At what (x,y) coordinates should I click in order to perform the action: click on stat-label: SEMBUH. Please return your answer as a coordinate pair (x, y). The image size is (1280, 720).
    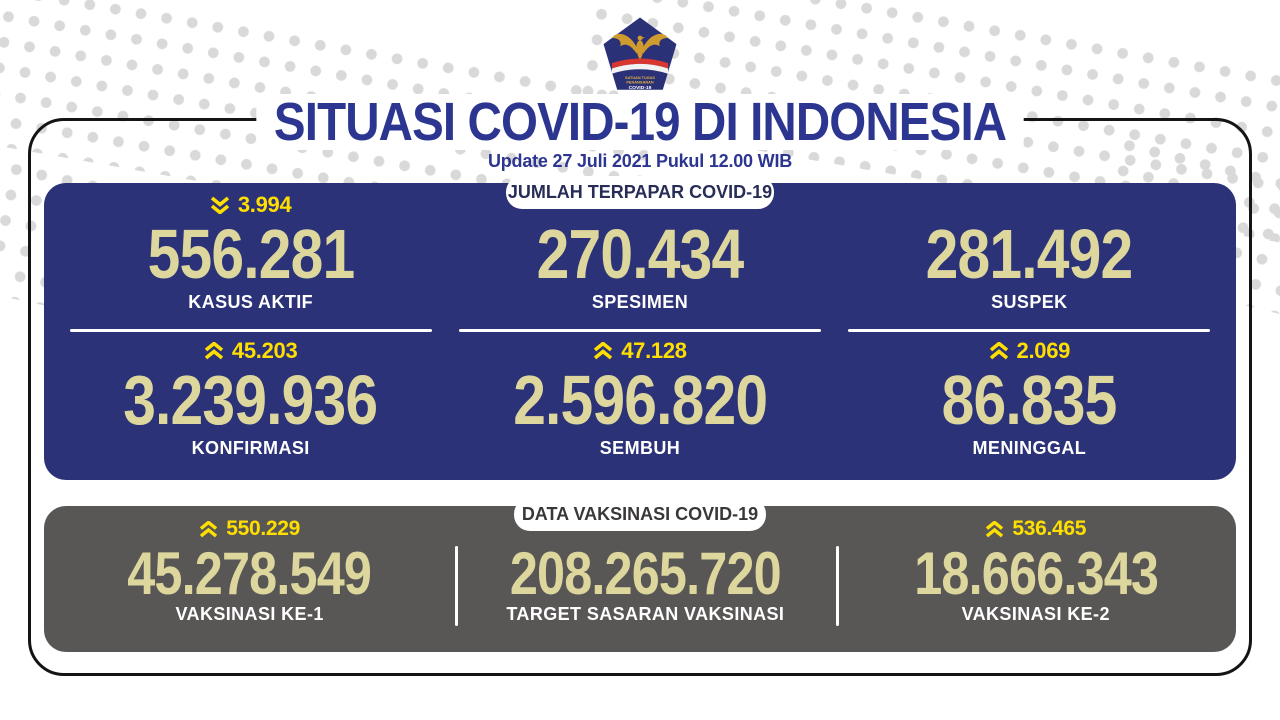
    Looking at the image, I should click on (640, 448).